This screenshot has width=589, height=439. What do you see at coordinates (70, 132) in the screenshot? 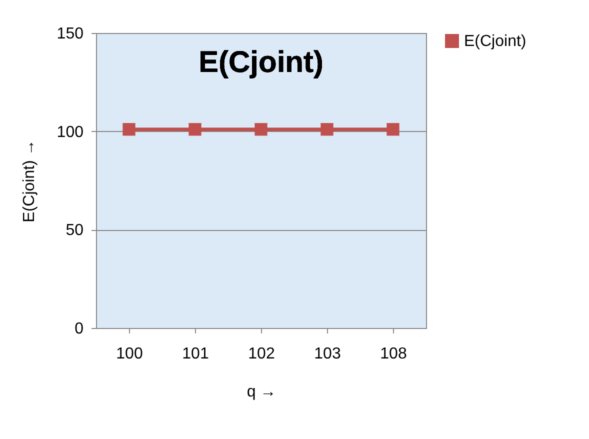
I see `y-tick-label: 100` at bounding box center [70, 132].